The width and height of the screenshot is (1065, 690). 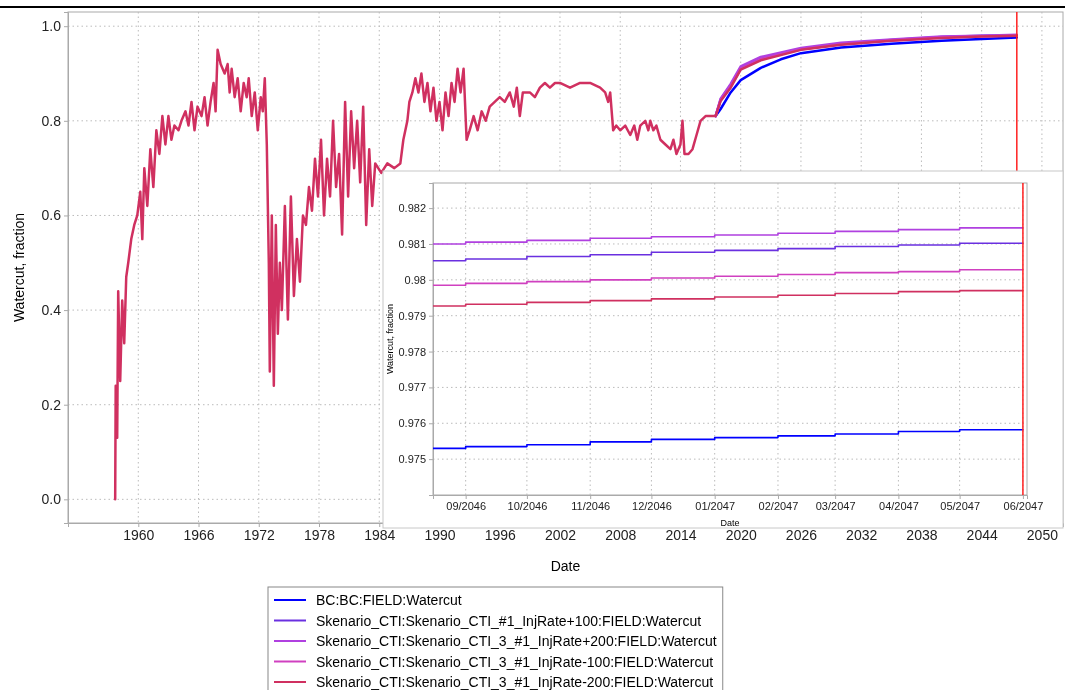 I want to click on x-tick-label: 05/2047, so click(x=960, y=505).